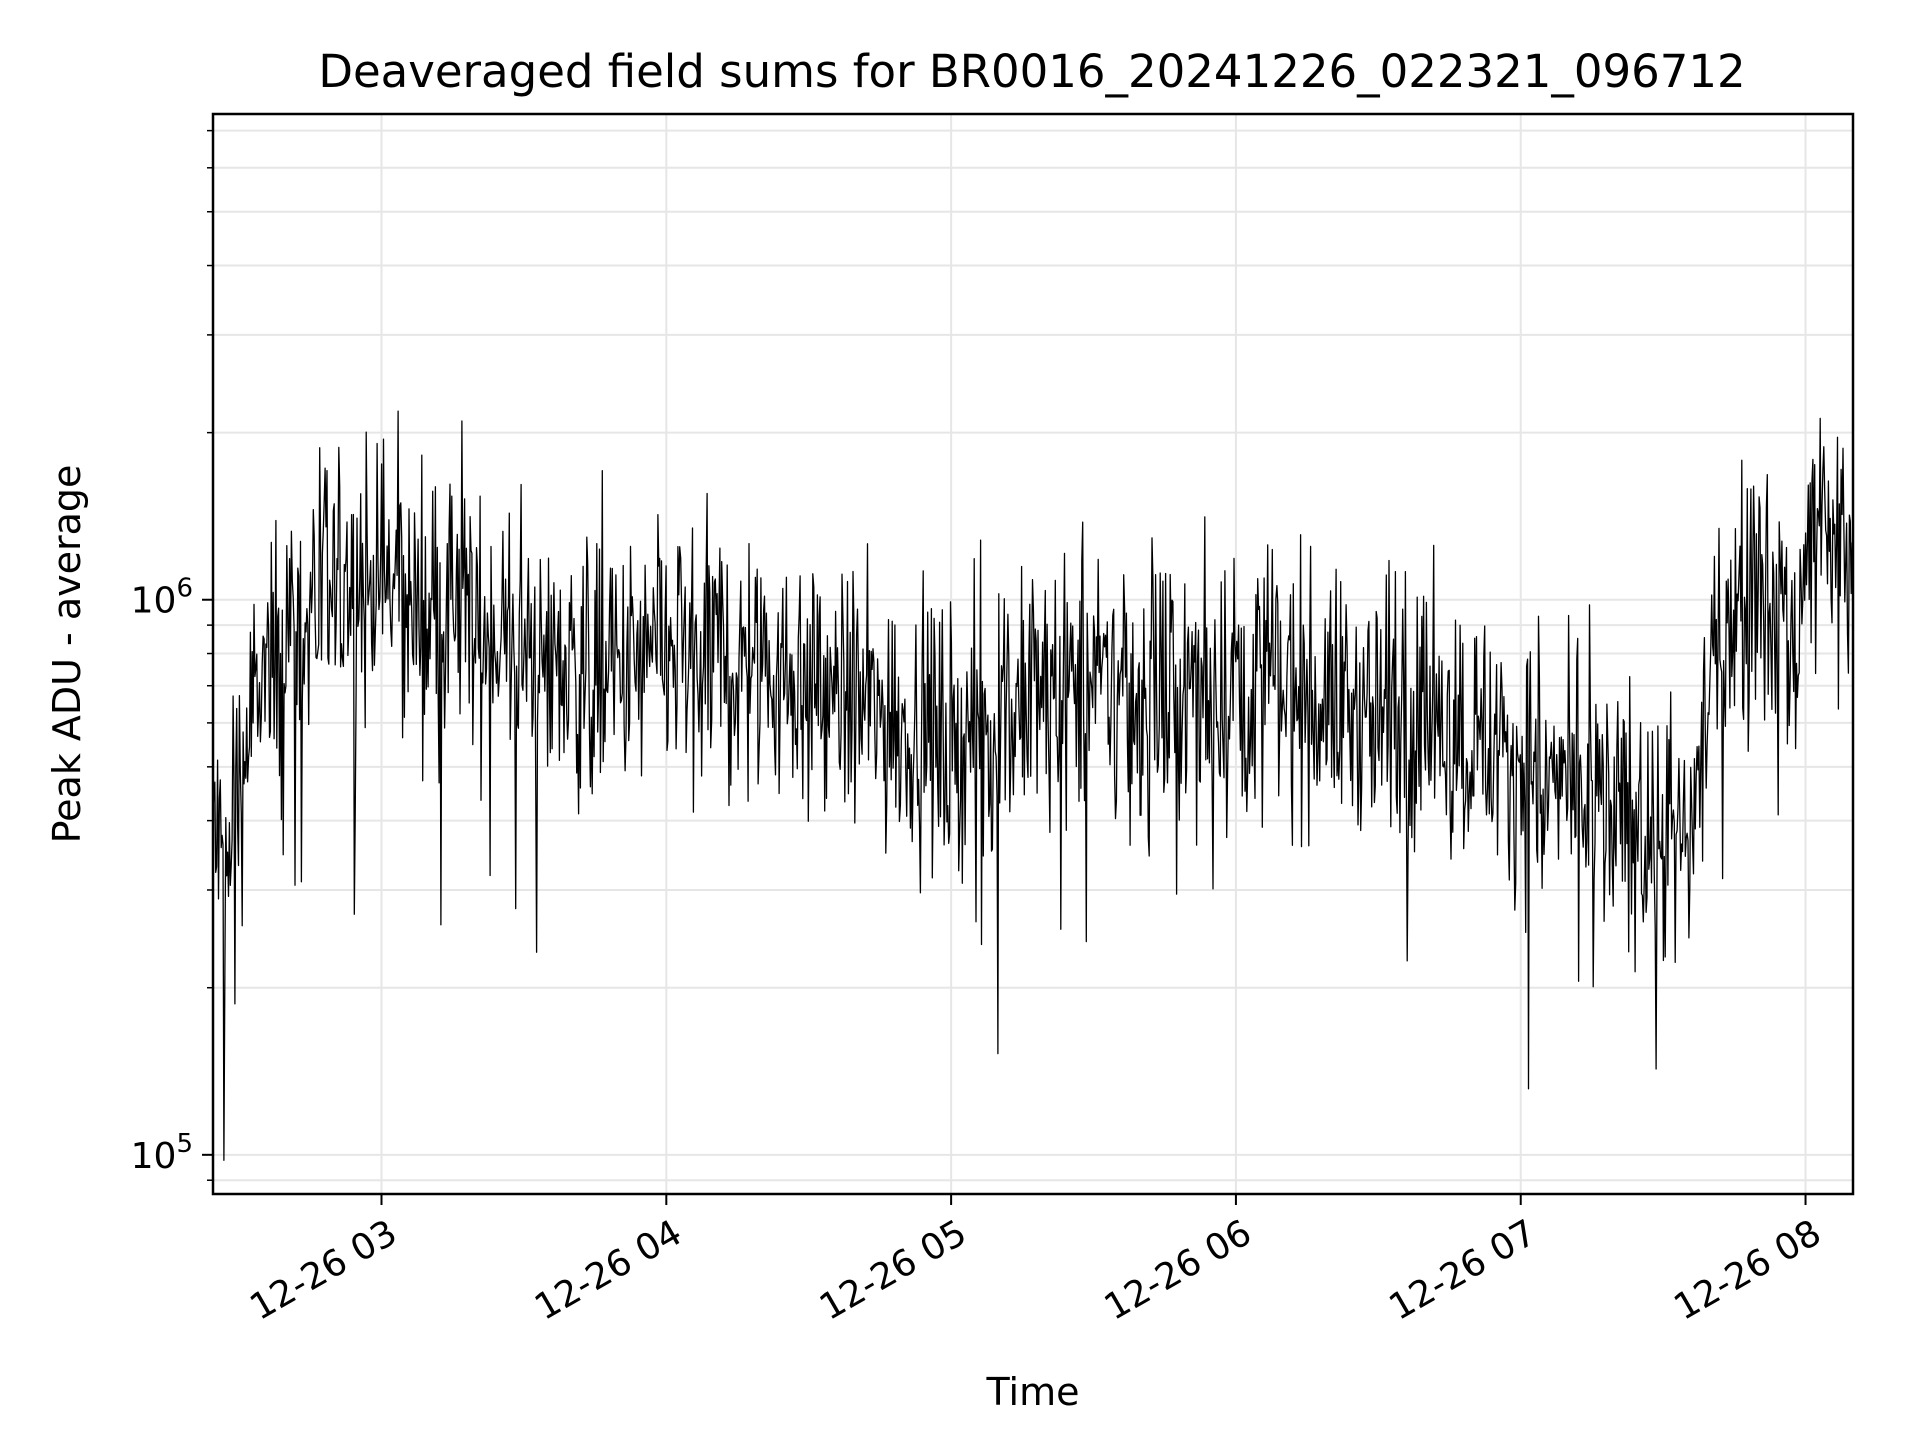 This screenshot has width=1920, height=1440. What do you see at coordinates (162, 598) in the screenshot?
I see `y-tick-label: 10⁶` at bounding box center [162, 598].